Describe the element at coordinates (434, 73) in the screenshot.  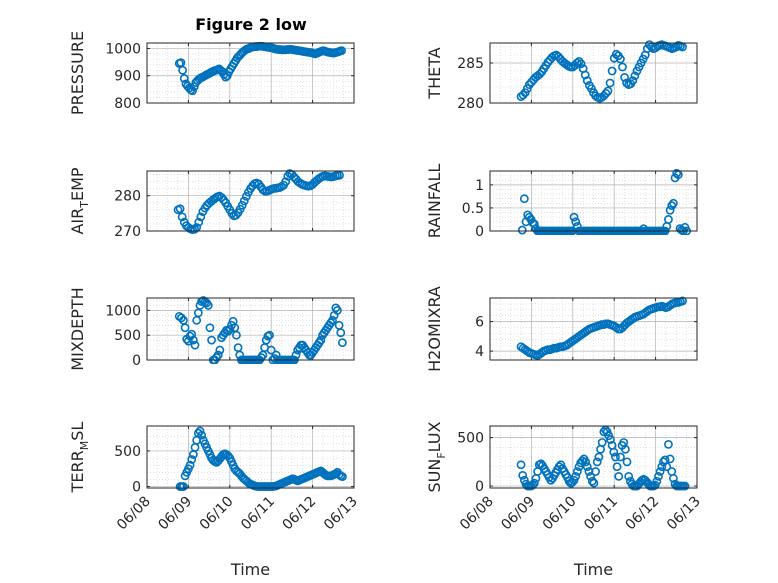
I see `y-axis-label: THETA` at that location.